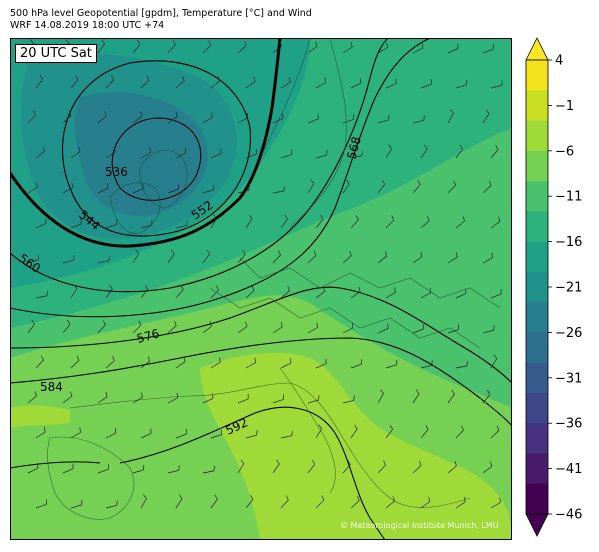 This screenshot has height=552, width=599. What do you see at coordinates (51, 387) in the screenshot?
I see `contour-label-584: 584` at bounding box center [51, 387].